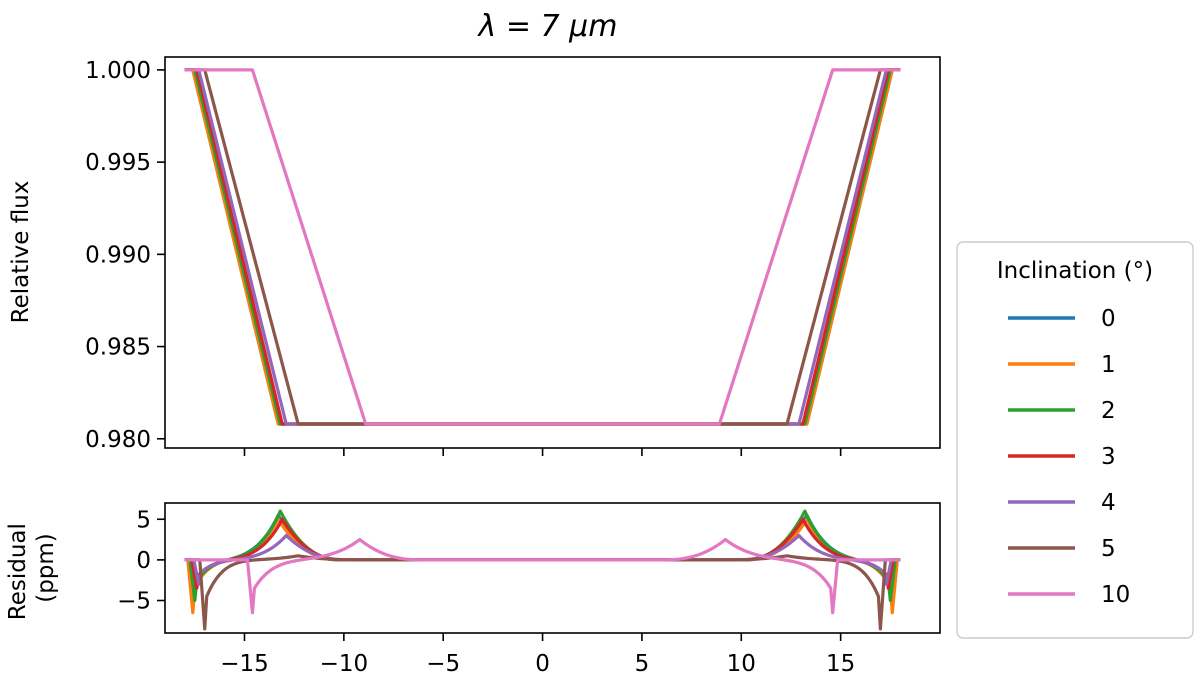  Describe the element at coordinates (46, 568) in the screenshot. I see `bottom-y-axis-label-line-2: (ppm)` at that location.